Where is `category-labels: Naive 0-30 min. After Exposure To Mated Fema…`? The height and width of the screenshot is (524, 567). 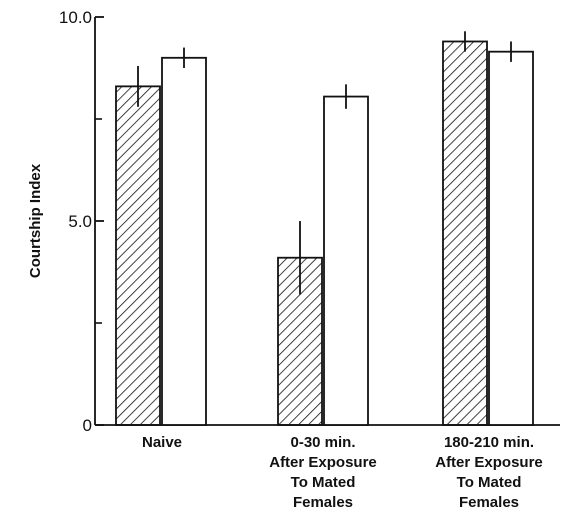 category-labels: Naive 0-30 min. After Exposure To Mated Fema… is located at coordinates (342, 472).